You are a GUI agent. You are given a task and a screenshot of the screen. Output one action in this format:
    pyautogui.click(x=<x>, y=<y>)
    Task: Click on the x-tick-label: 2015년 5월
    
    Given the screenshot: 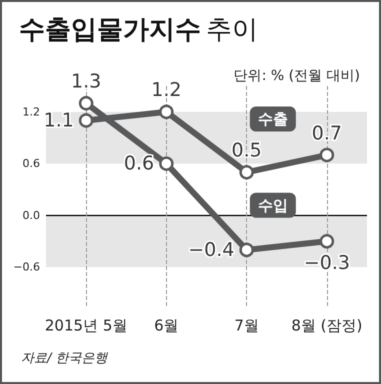 What is the action you would take?
    pyautogui.click(x=86, y=325)
    